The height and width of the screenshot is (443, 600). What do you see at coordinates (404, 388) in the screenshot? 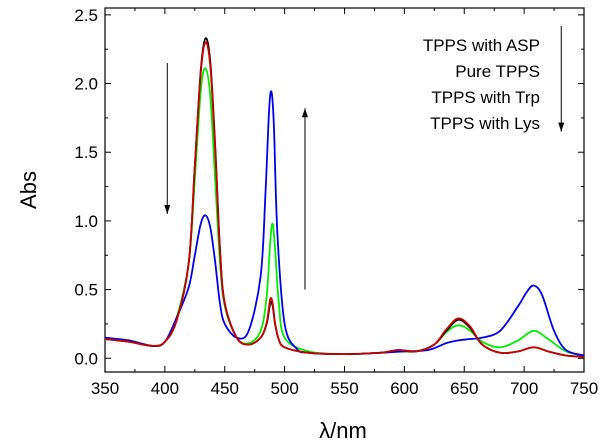
I see `x-tick-label: 600` at bounding box center [404, 388].